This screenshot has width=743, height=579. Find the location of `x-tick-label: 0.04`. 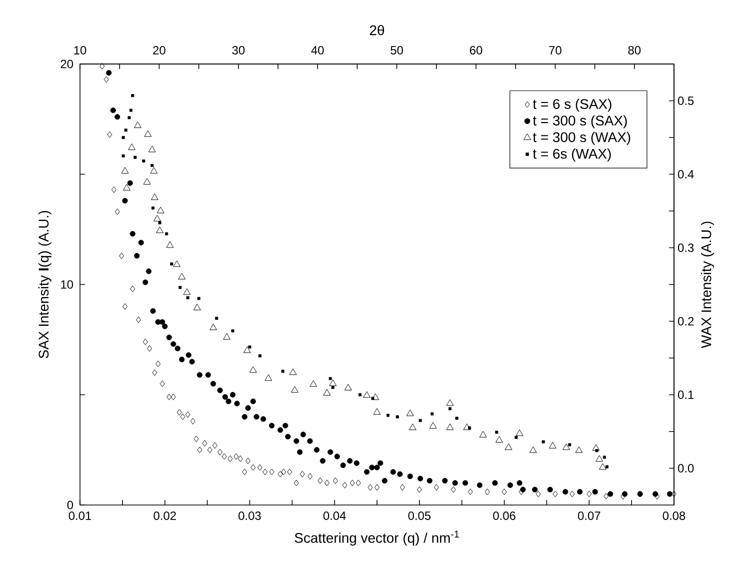

x-tick-label: 0.04 is located at coordinates (334, 516).